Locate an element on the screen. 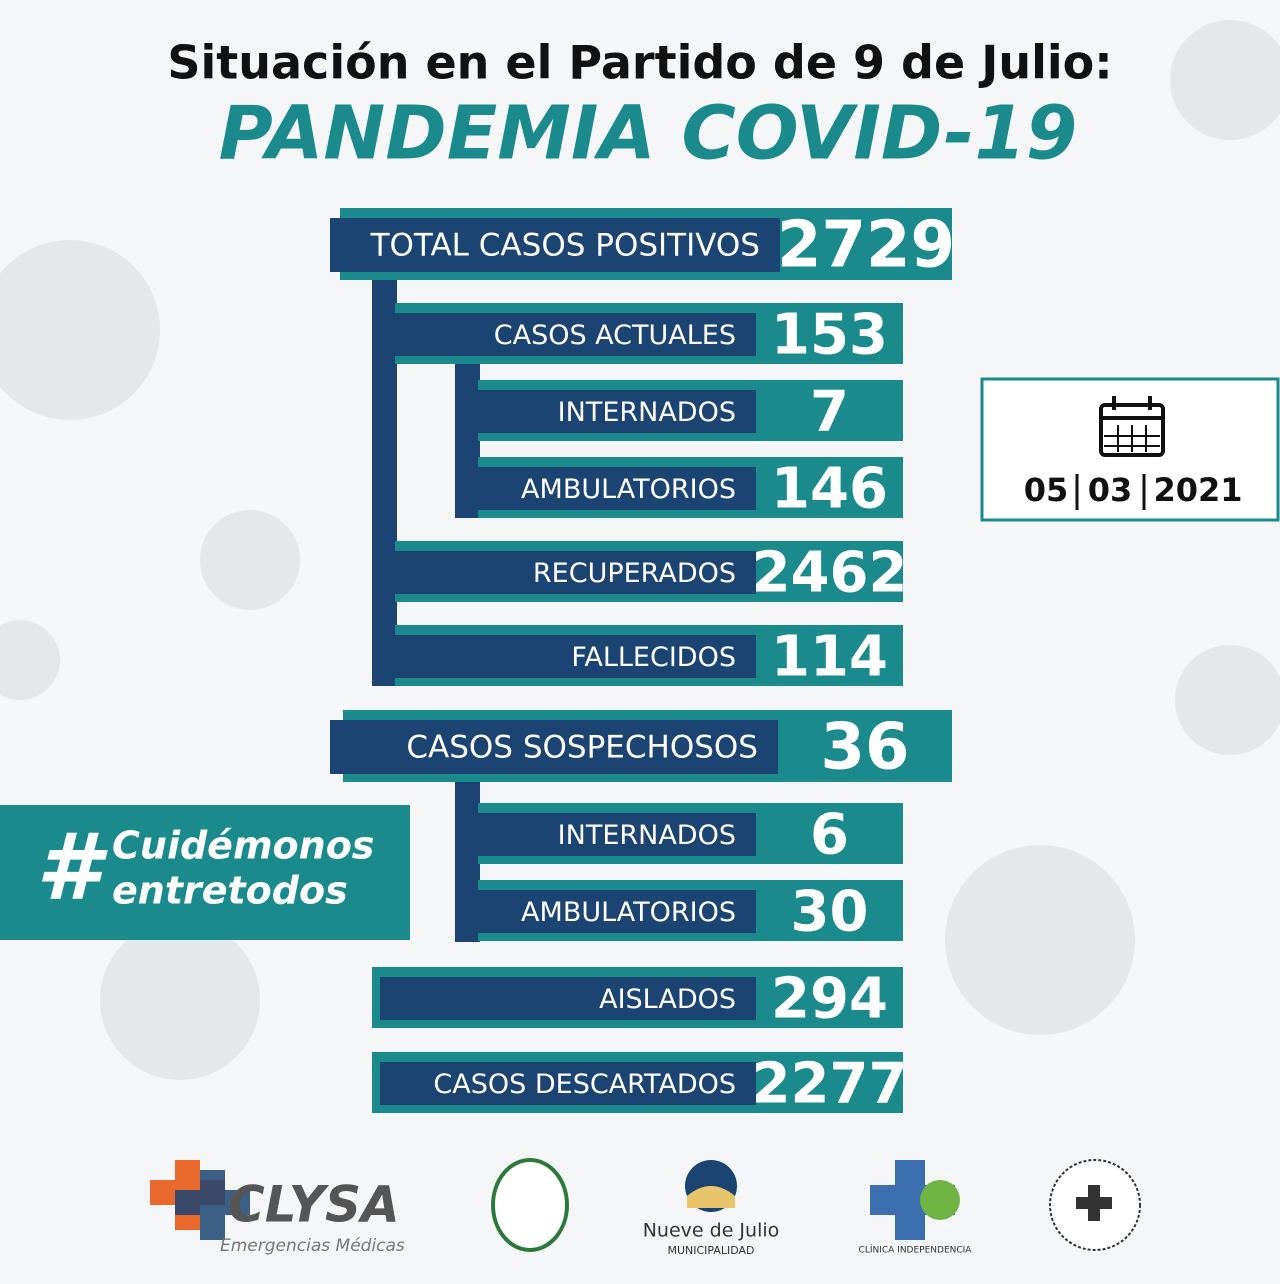  stat-value: 6 is located at coordinates (829, 835).